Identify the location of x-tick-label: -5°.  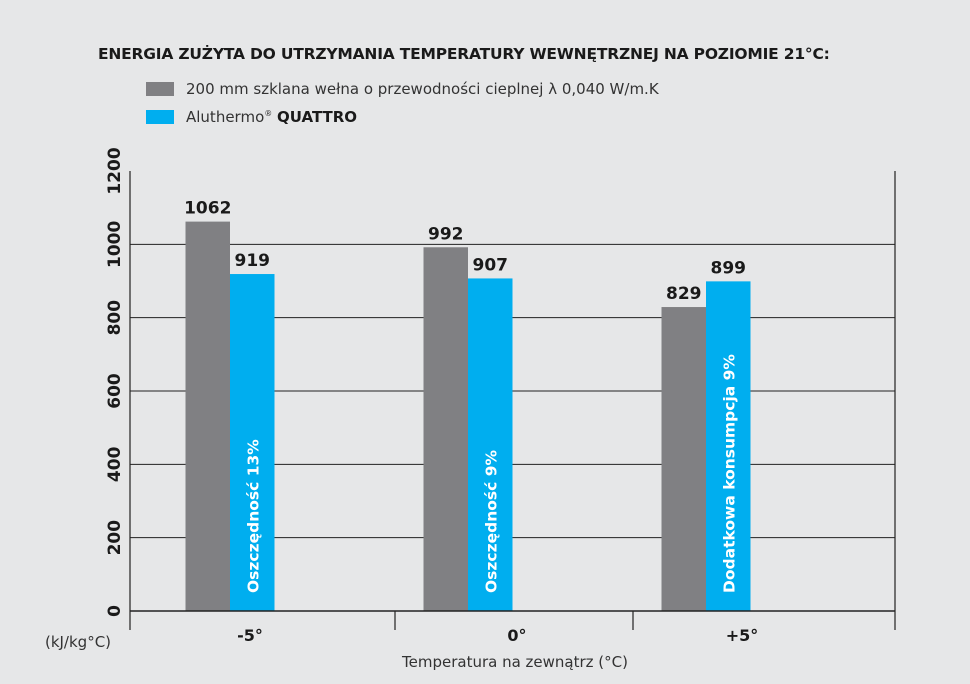
(250, 635).